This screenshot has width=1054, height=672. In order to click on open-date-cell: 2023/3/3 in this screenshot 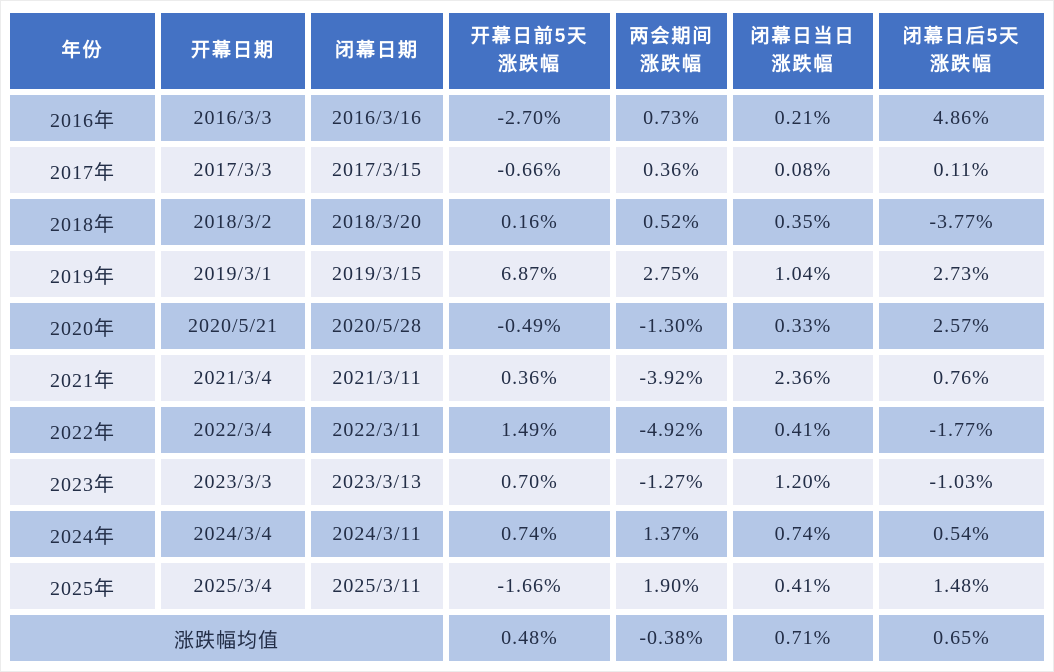, I will do `click(233, 482)`.